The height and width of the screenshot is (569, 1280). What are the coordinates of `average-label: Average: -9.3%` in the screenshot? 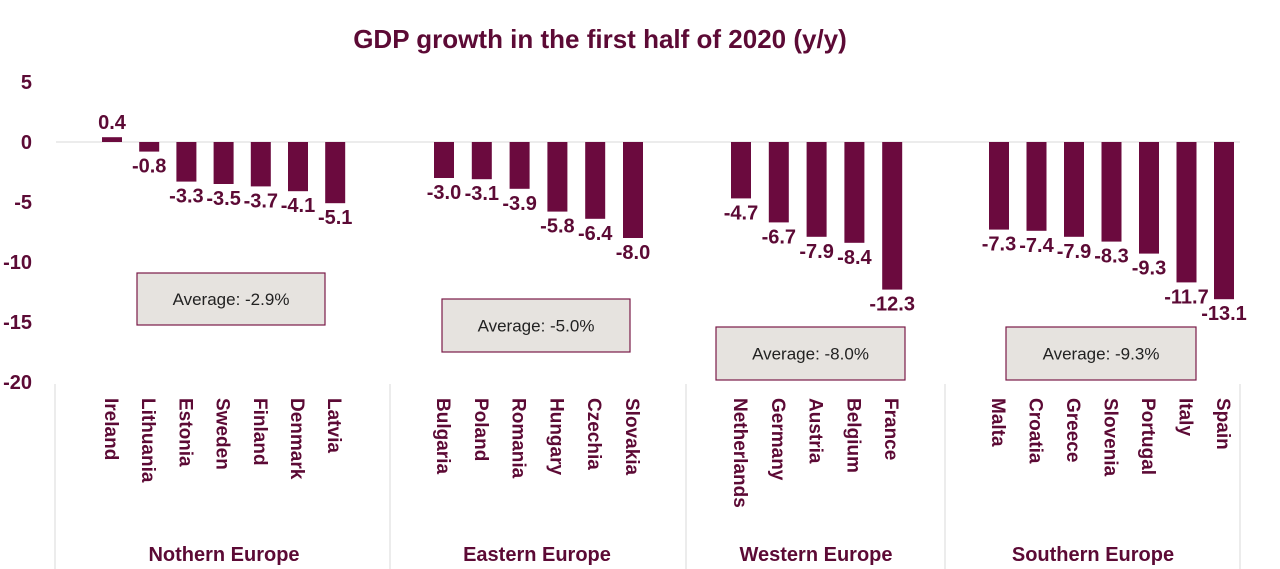 It's located at (1101, 354).